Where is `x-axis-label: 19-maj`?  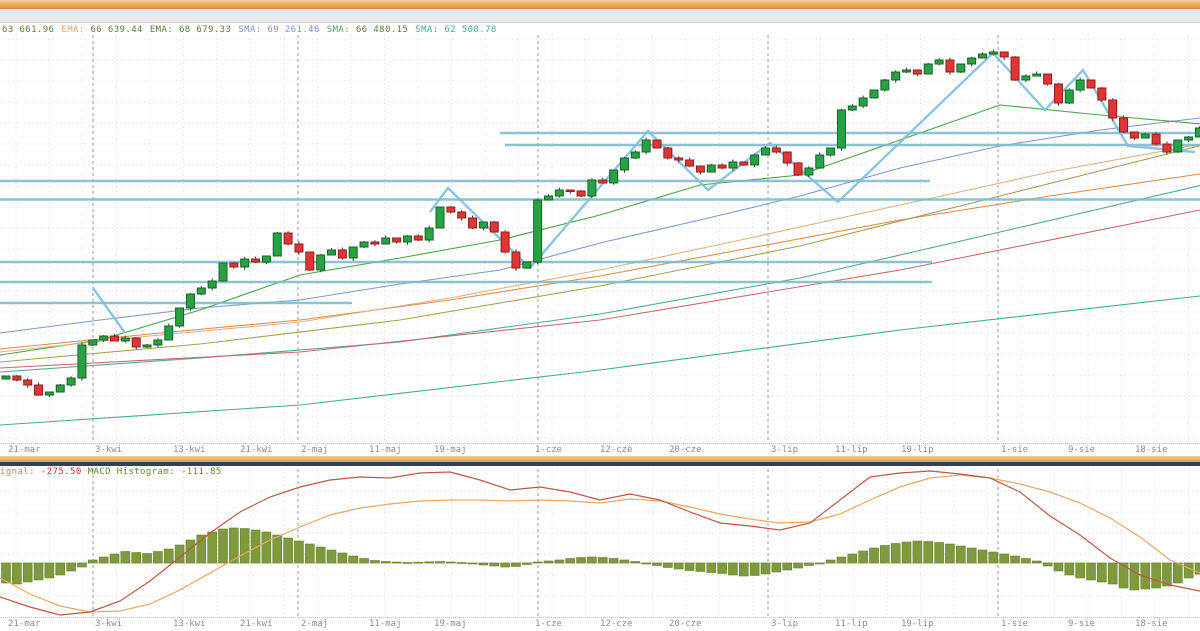 x-axis-label: 19-maj is located at coordinates (450, 624).